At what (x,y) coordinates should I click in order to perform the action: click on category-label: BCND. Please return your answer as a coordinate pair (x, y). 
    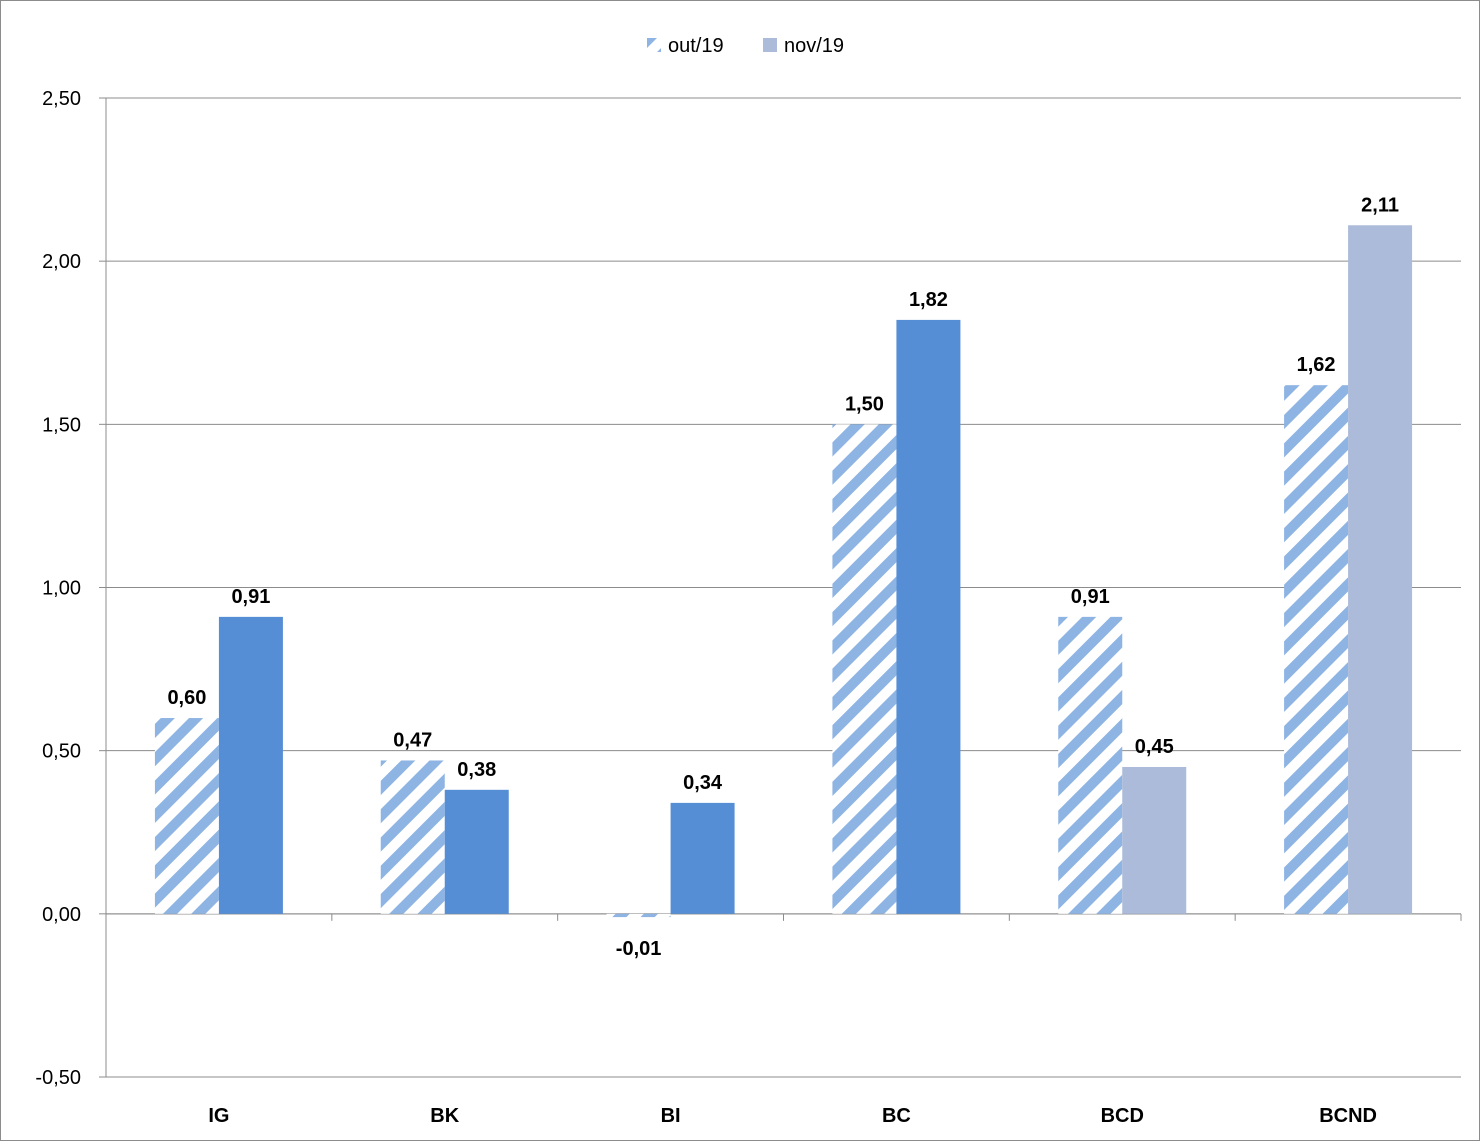
    Looking at the image, I should click on (1348, 1116).